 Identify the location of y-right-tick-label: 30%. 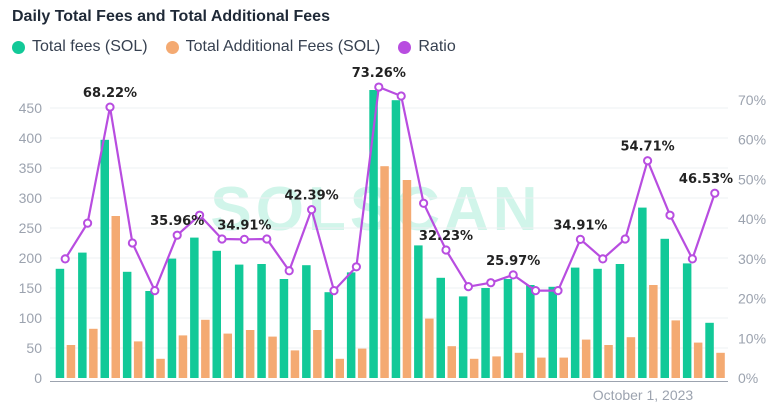
(752, 259).